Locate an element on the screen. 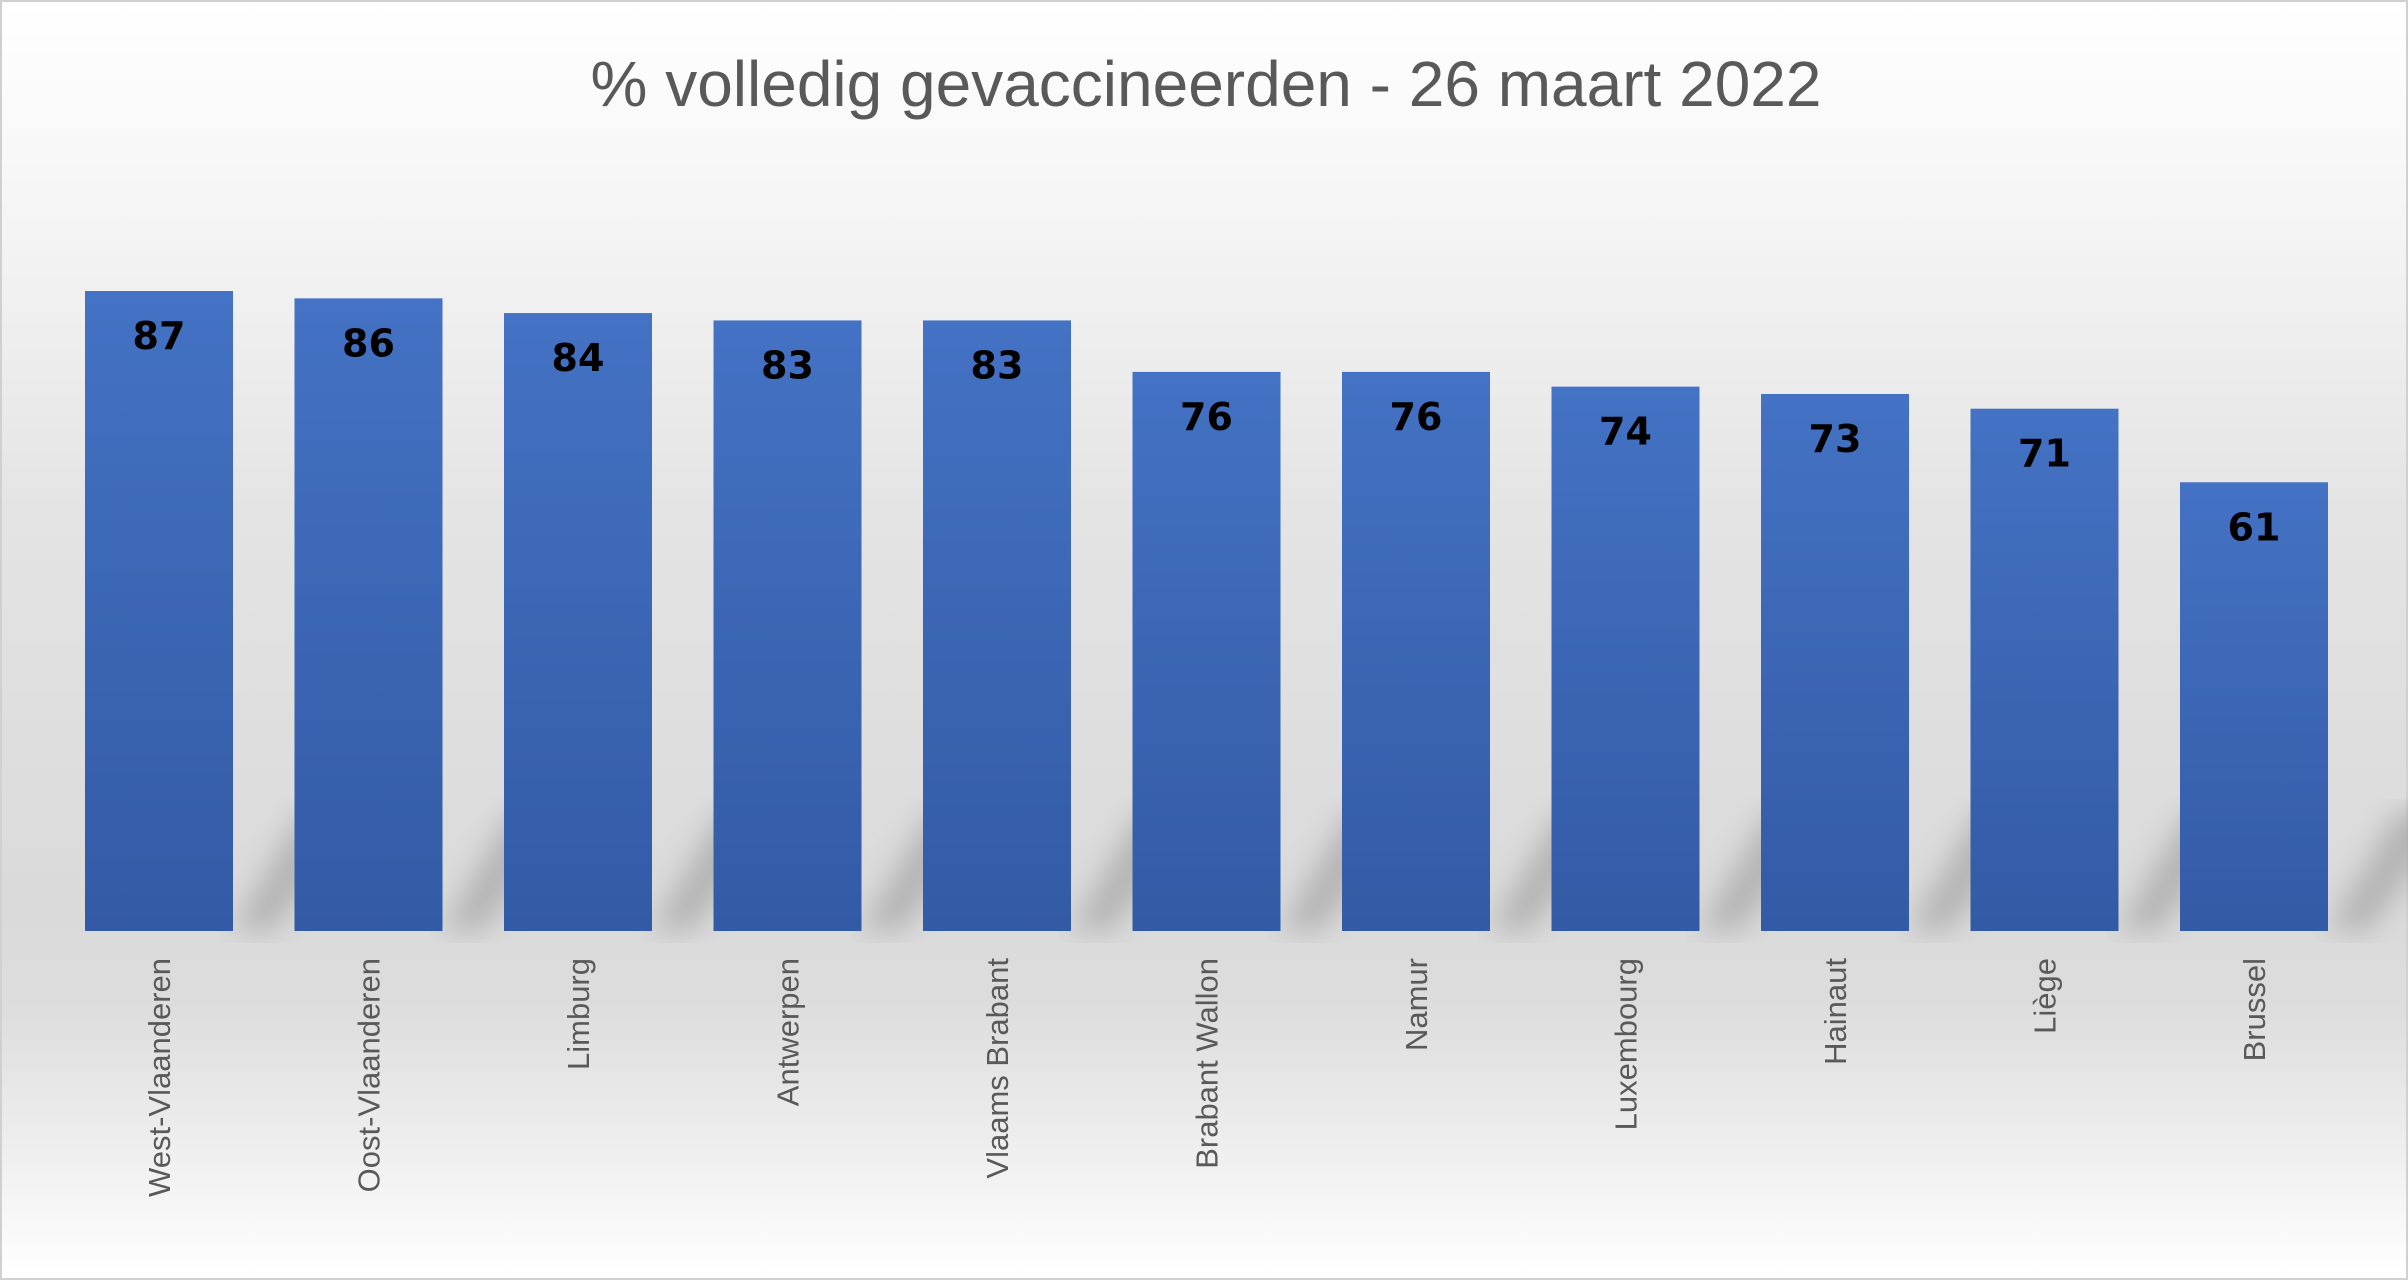 The width and height of the screenshot is (2408, 1282). x-tick-label: Limburg is located at coordinates (578, 1014).